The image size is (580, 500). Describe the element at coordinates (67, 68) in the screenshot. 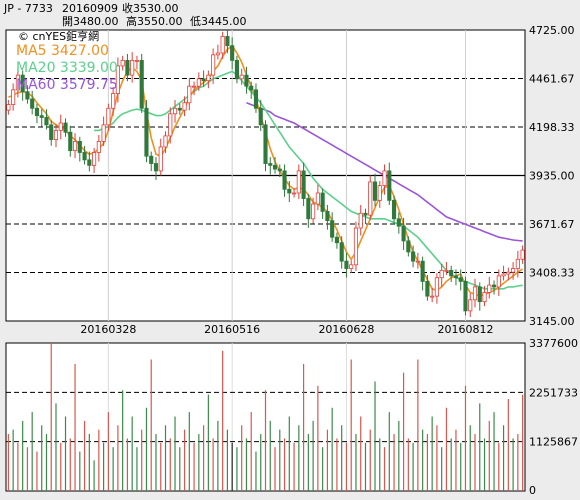

I see `legend-ma20: MA20 3339.00` at that location.